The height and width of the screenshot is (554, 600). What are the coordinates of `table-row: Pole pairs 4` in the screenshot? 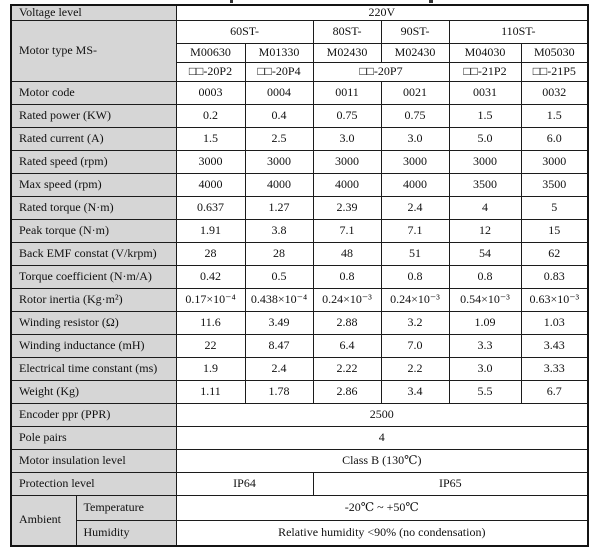 It's located at (299, 437).